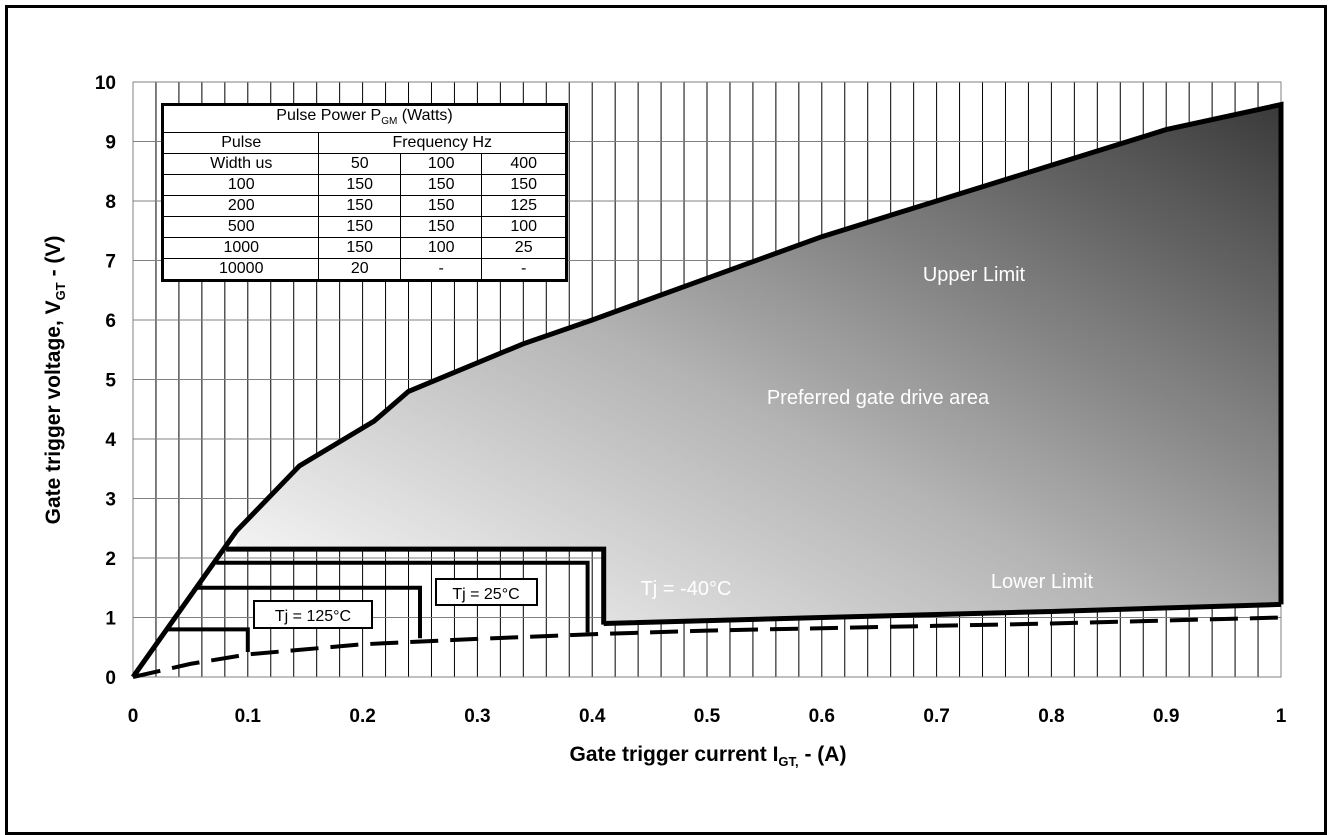 Image resolution: width=1336 pixels, height=835 pixels. I want to click on x-tick-label: 0.1, so click(248, 716).